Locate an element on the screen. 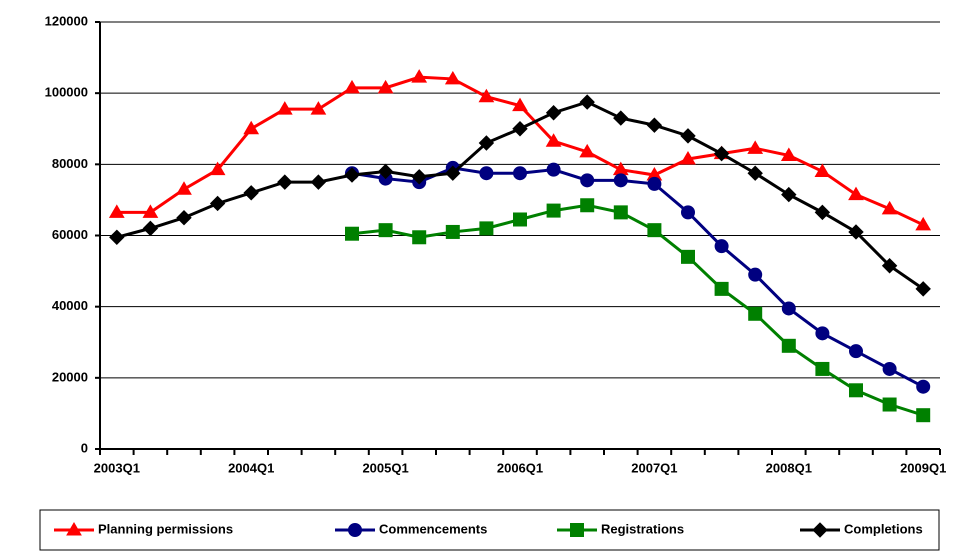 The image size is (955, 552). x-tick-label: 2007Q1 is located at coordinates (654, 467).